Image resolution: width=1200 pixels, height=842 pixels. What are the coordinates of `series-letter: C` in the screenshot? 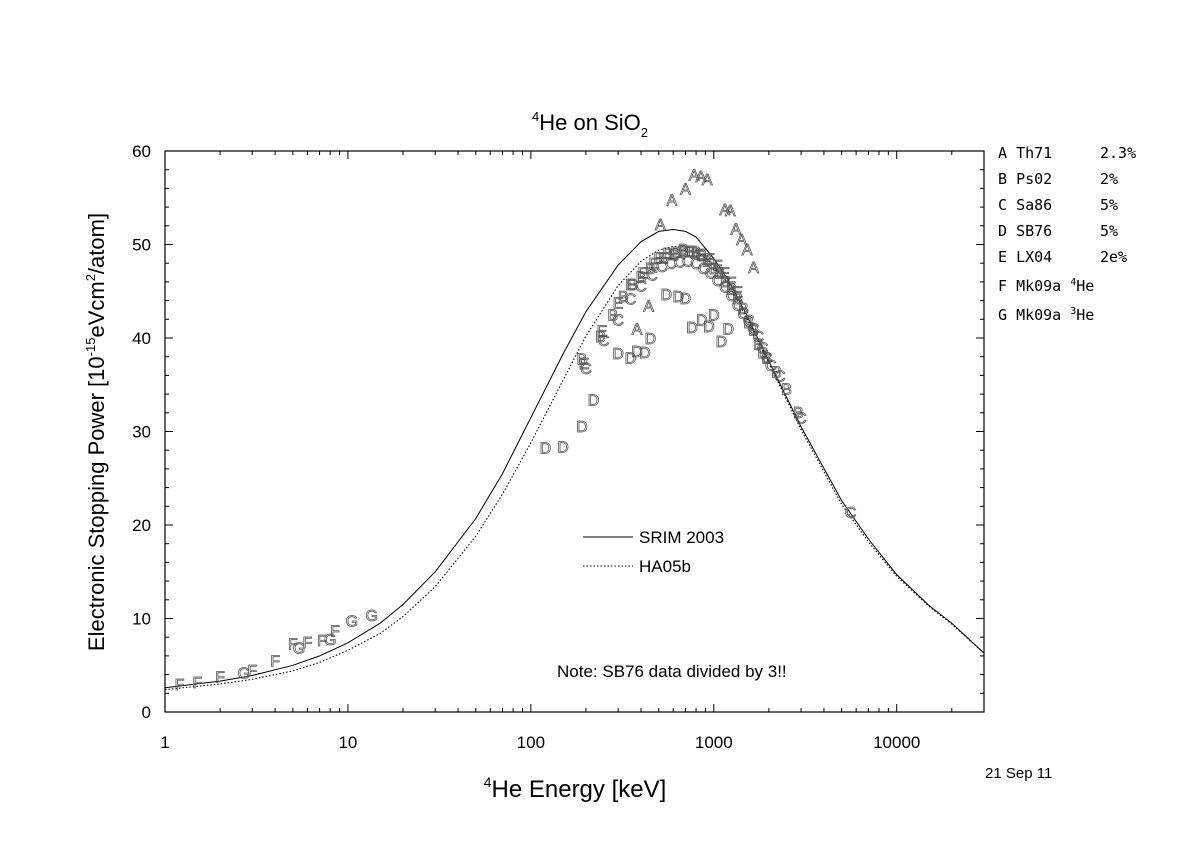 It's located at (1007, 205).